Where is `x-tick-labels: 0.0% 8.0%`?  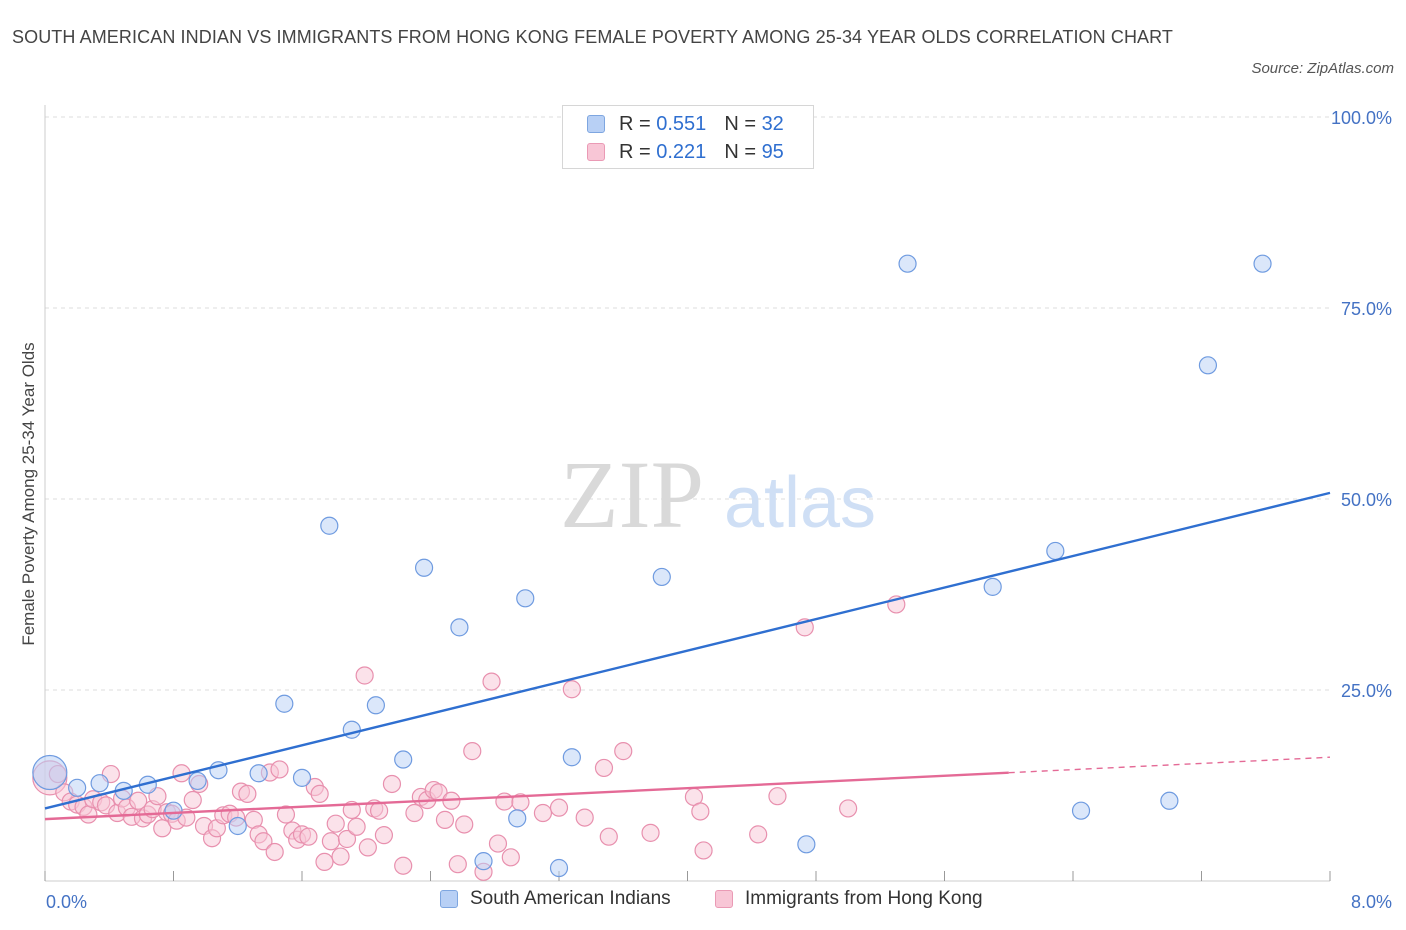 x-tick-labels: 0.0% 8.0% is located at coordinates (719, 902).